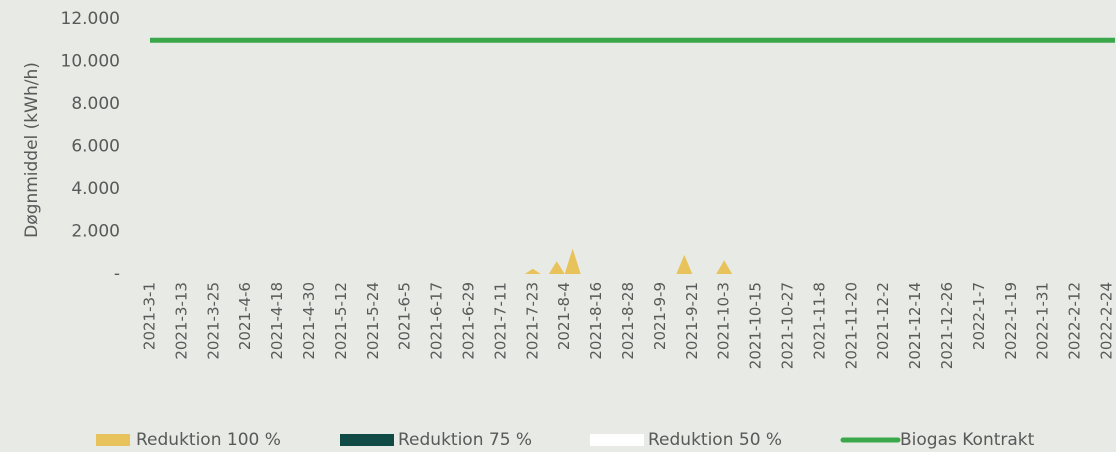 The image size is (1116, 452). Describe the element at coordinates (564, 316) in the screenshot. I see `x-tick-label: 2021-8-4` at that location.